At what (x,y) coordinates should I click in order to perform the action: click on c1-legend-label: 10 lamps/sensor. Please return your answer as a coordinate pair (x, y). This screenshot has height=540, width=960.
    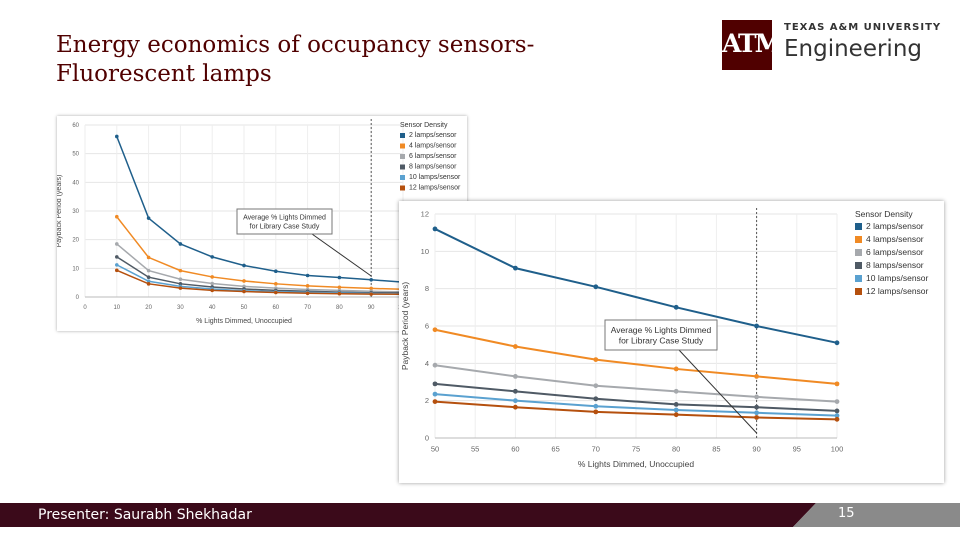
    Looking at the image, I should click on (435, 177).